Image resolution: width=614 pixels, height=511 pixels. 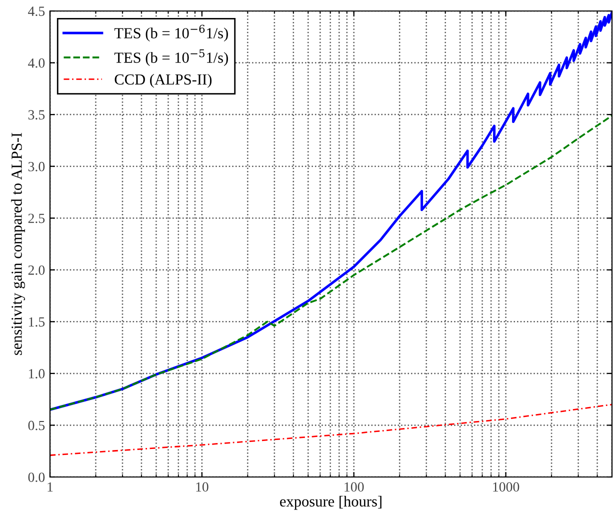 I want to click on y-tick-label: 3.5, so click(x=36, y=115).